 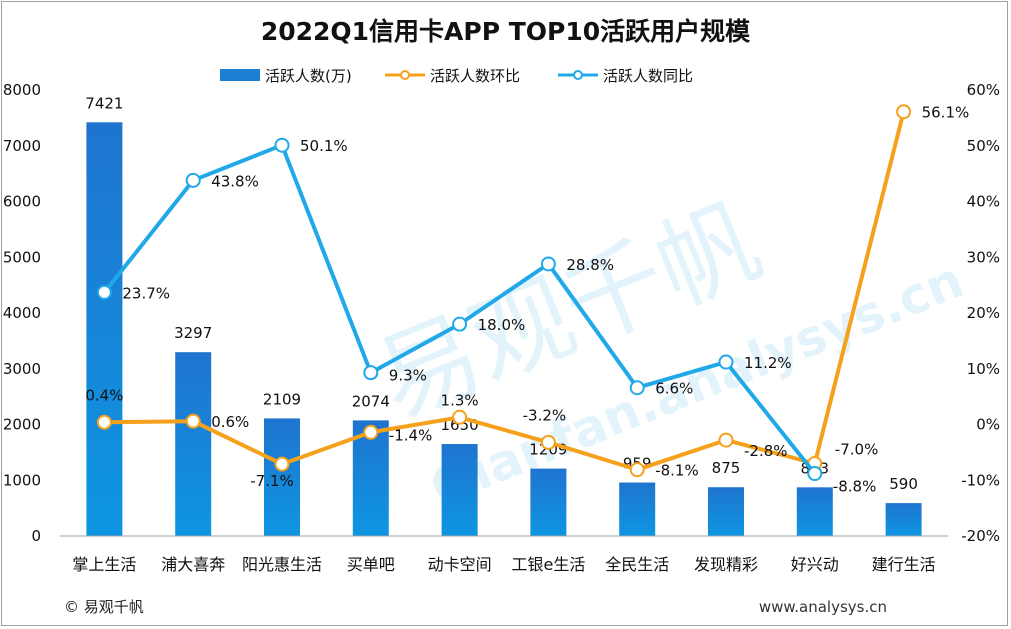 What do you see at coordinates (104, 103) in the screenshot?
I see `bar-value-label: 7421` at bounding box center [104, 103].